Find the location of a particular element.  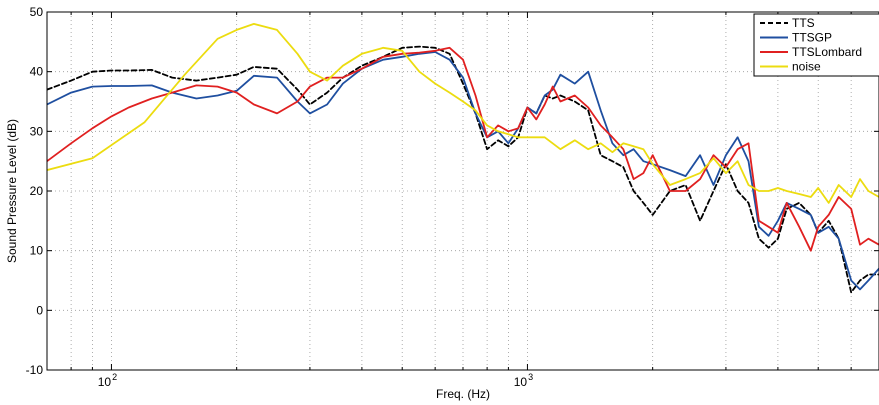

legend-label: TTS is located at coordinates (803, 23).